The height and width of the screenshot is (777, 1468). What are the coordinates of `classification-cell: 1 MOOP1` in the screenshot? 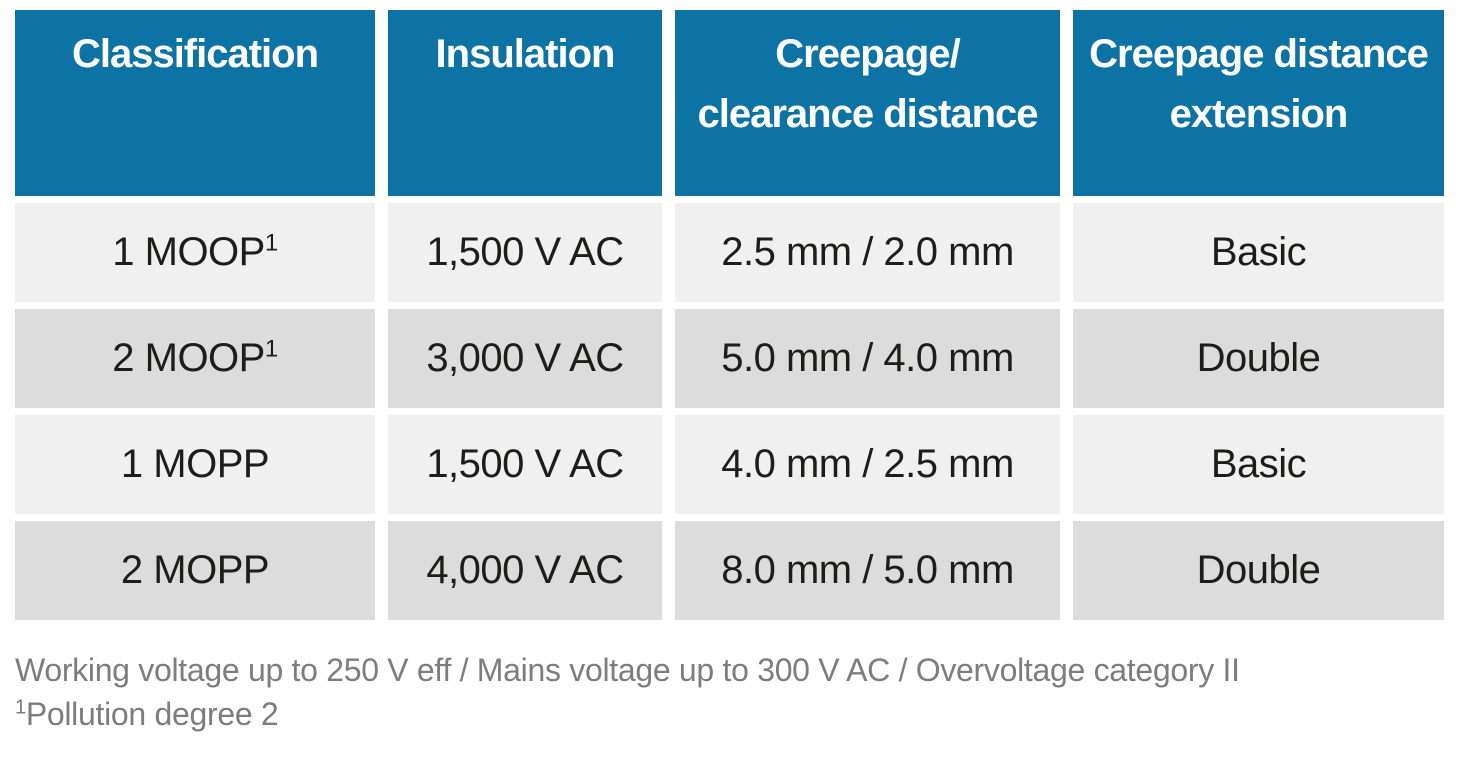 It's located at (195, 252).